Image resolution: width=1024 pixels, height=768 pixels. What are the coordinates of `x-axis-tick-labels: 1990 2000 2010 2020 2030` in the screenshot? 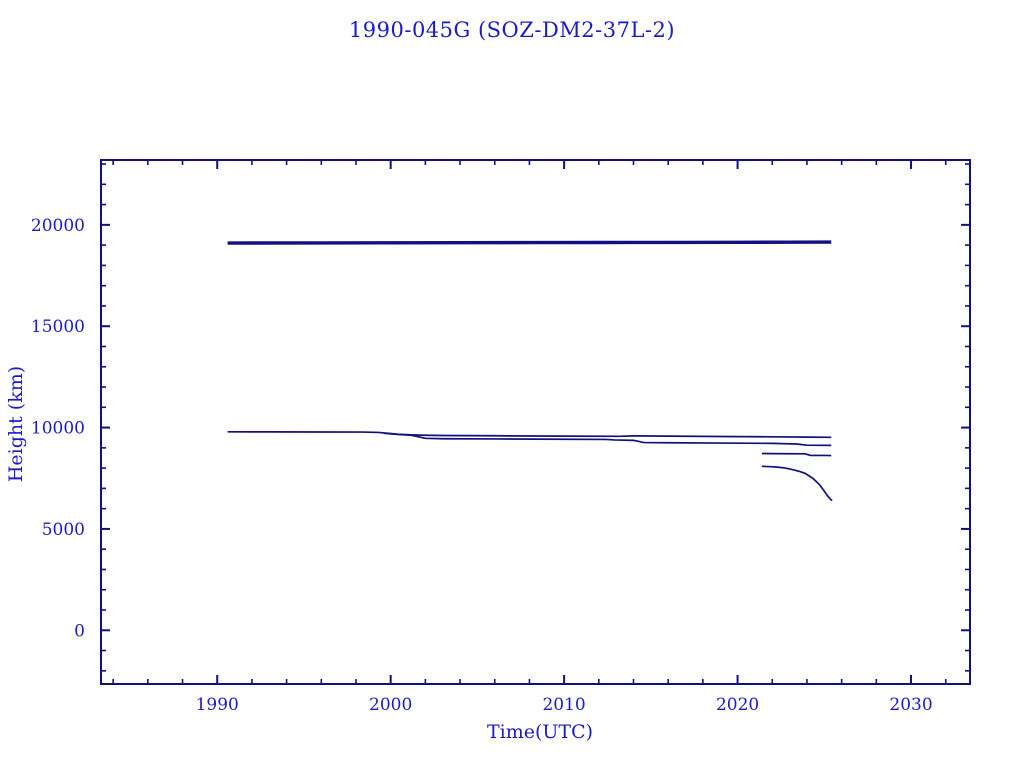 It's located at (564, 705).